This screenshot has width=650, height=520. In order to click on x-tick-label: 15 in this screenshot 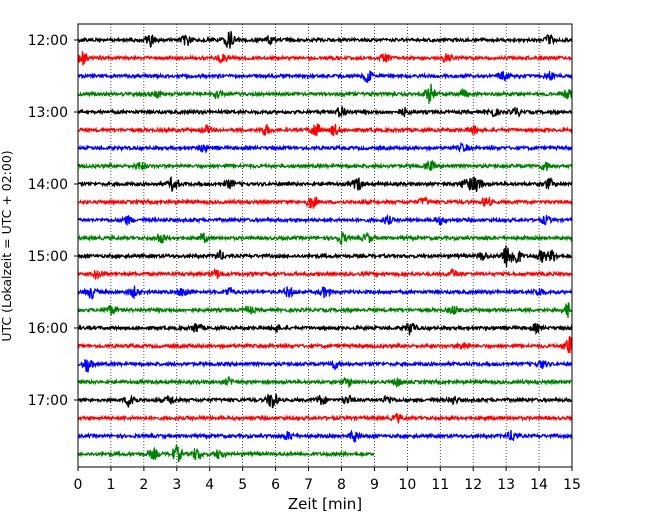, I will do `click(572, 485)`.